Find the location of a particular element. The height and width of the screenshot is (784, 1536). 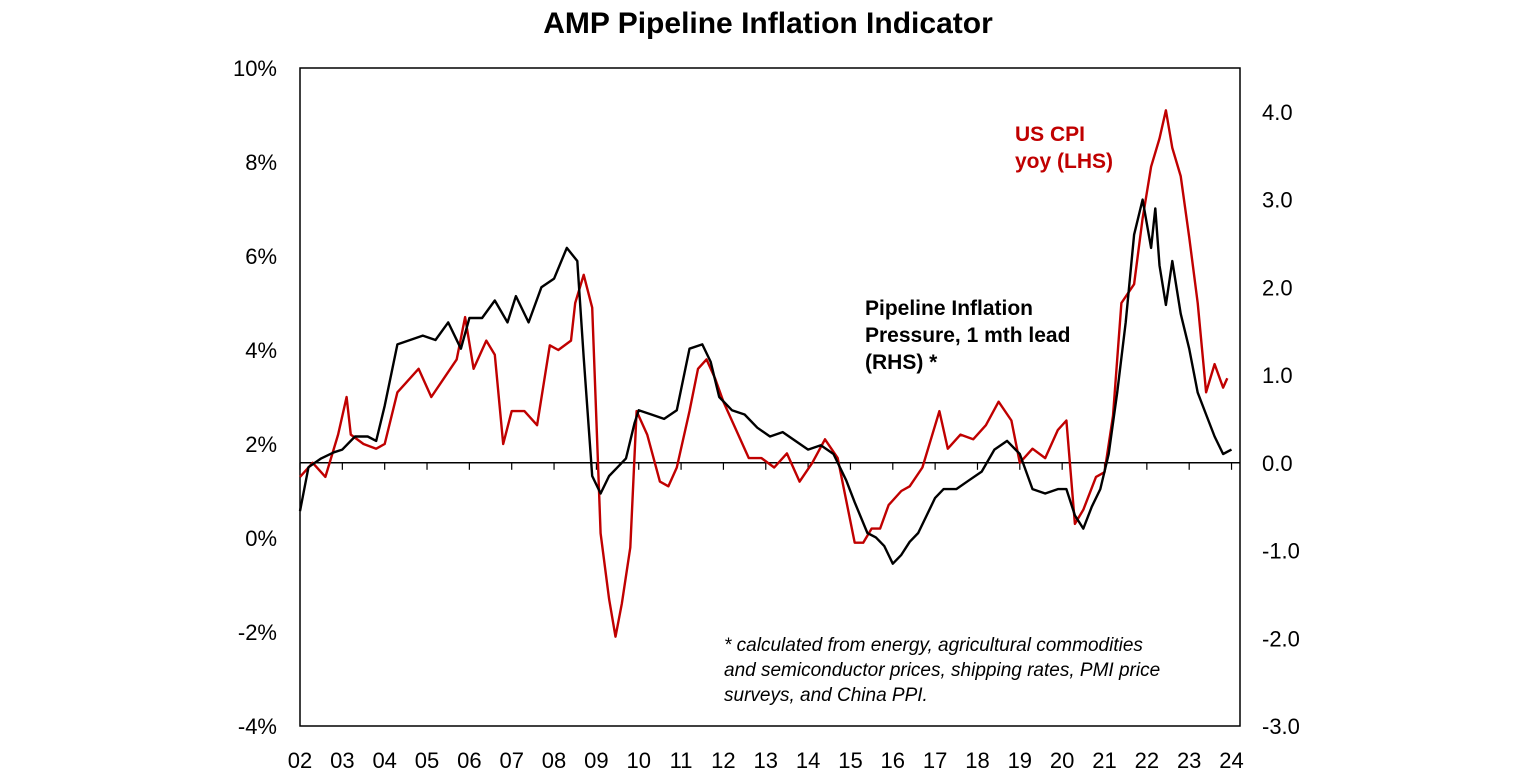

right-tick-label: 1.0 is located at coordinates (1277, 375).